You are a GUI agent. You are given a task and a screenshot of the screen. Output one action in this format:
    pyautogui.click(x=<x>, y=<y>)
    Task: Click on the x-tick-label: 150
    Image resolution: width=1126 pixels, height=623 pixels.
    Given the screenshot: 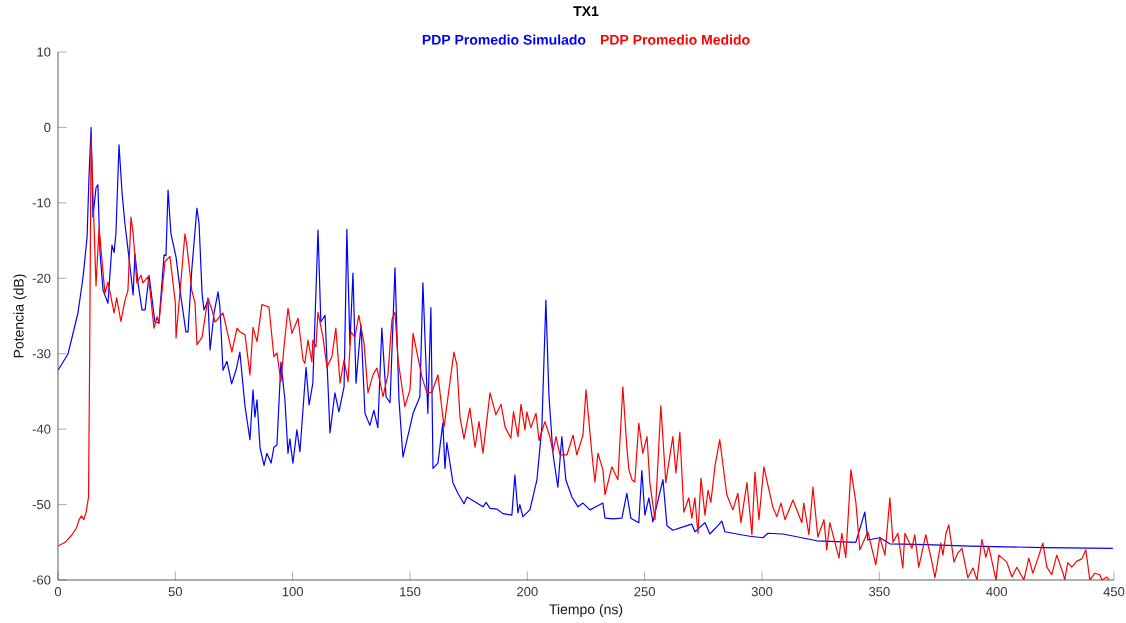 What is the action you would take?
    pyautogui.click(x=410, y=592)
    